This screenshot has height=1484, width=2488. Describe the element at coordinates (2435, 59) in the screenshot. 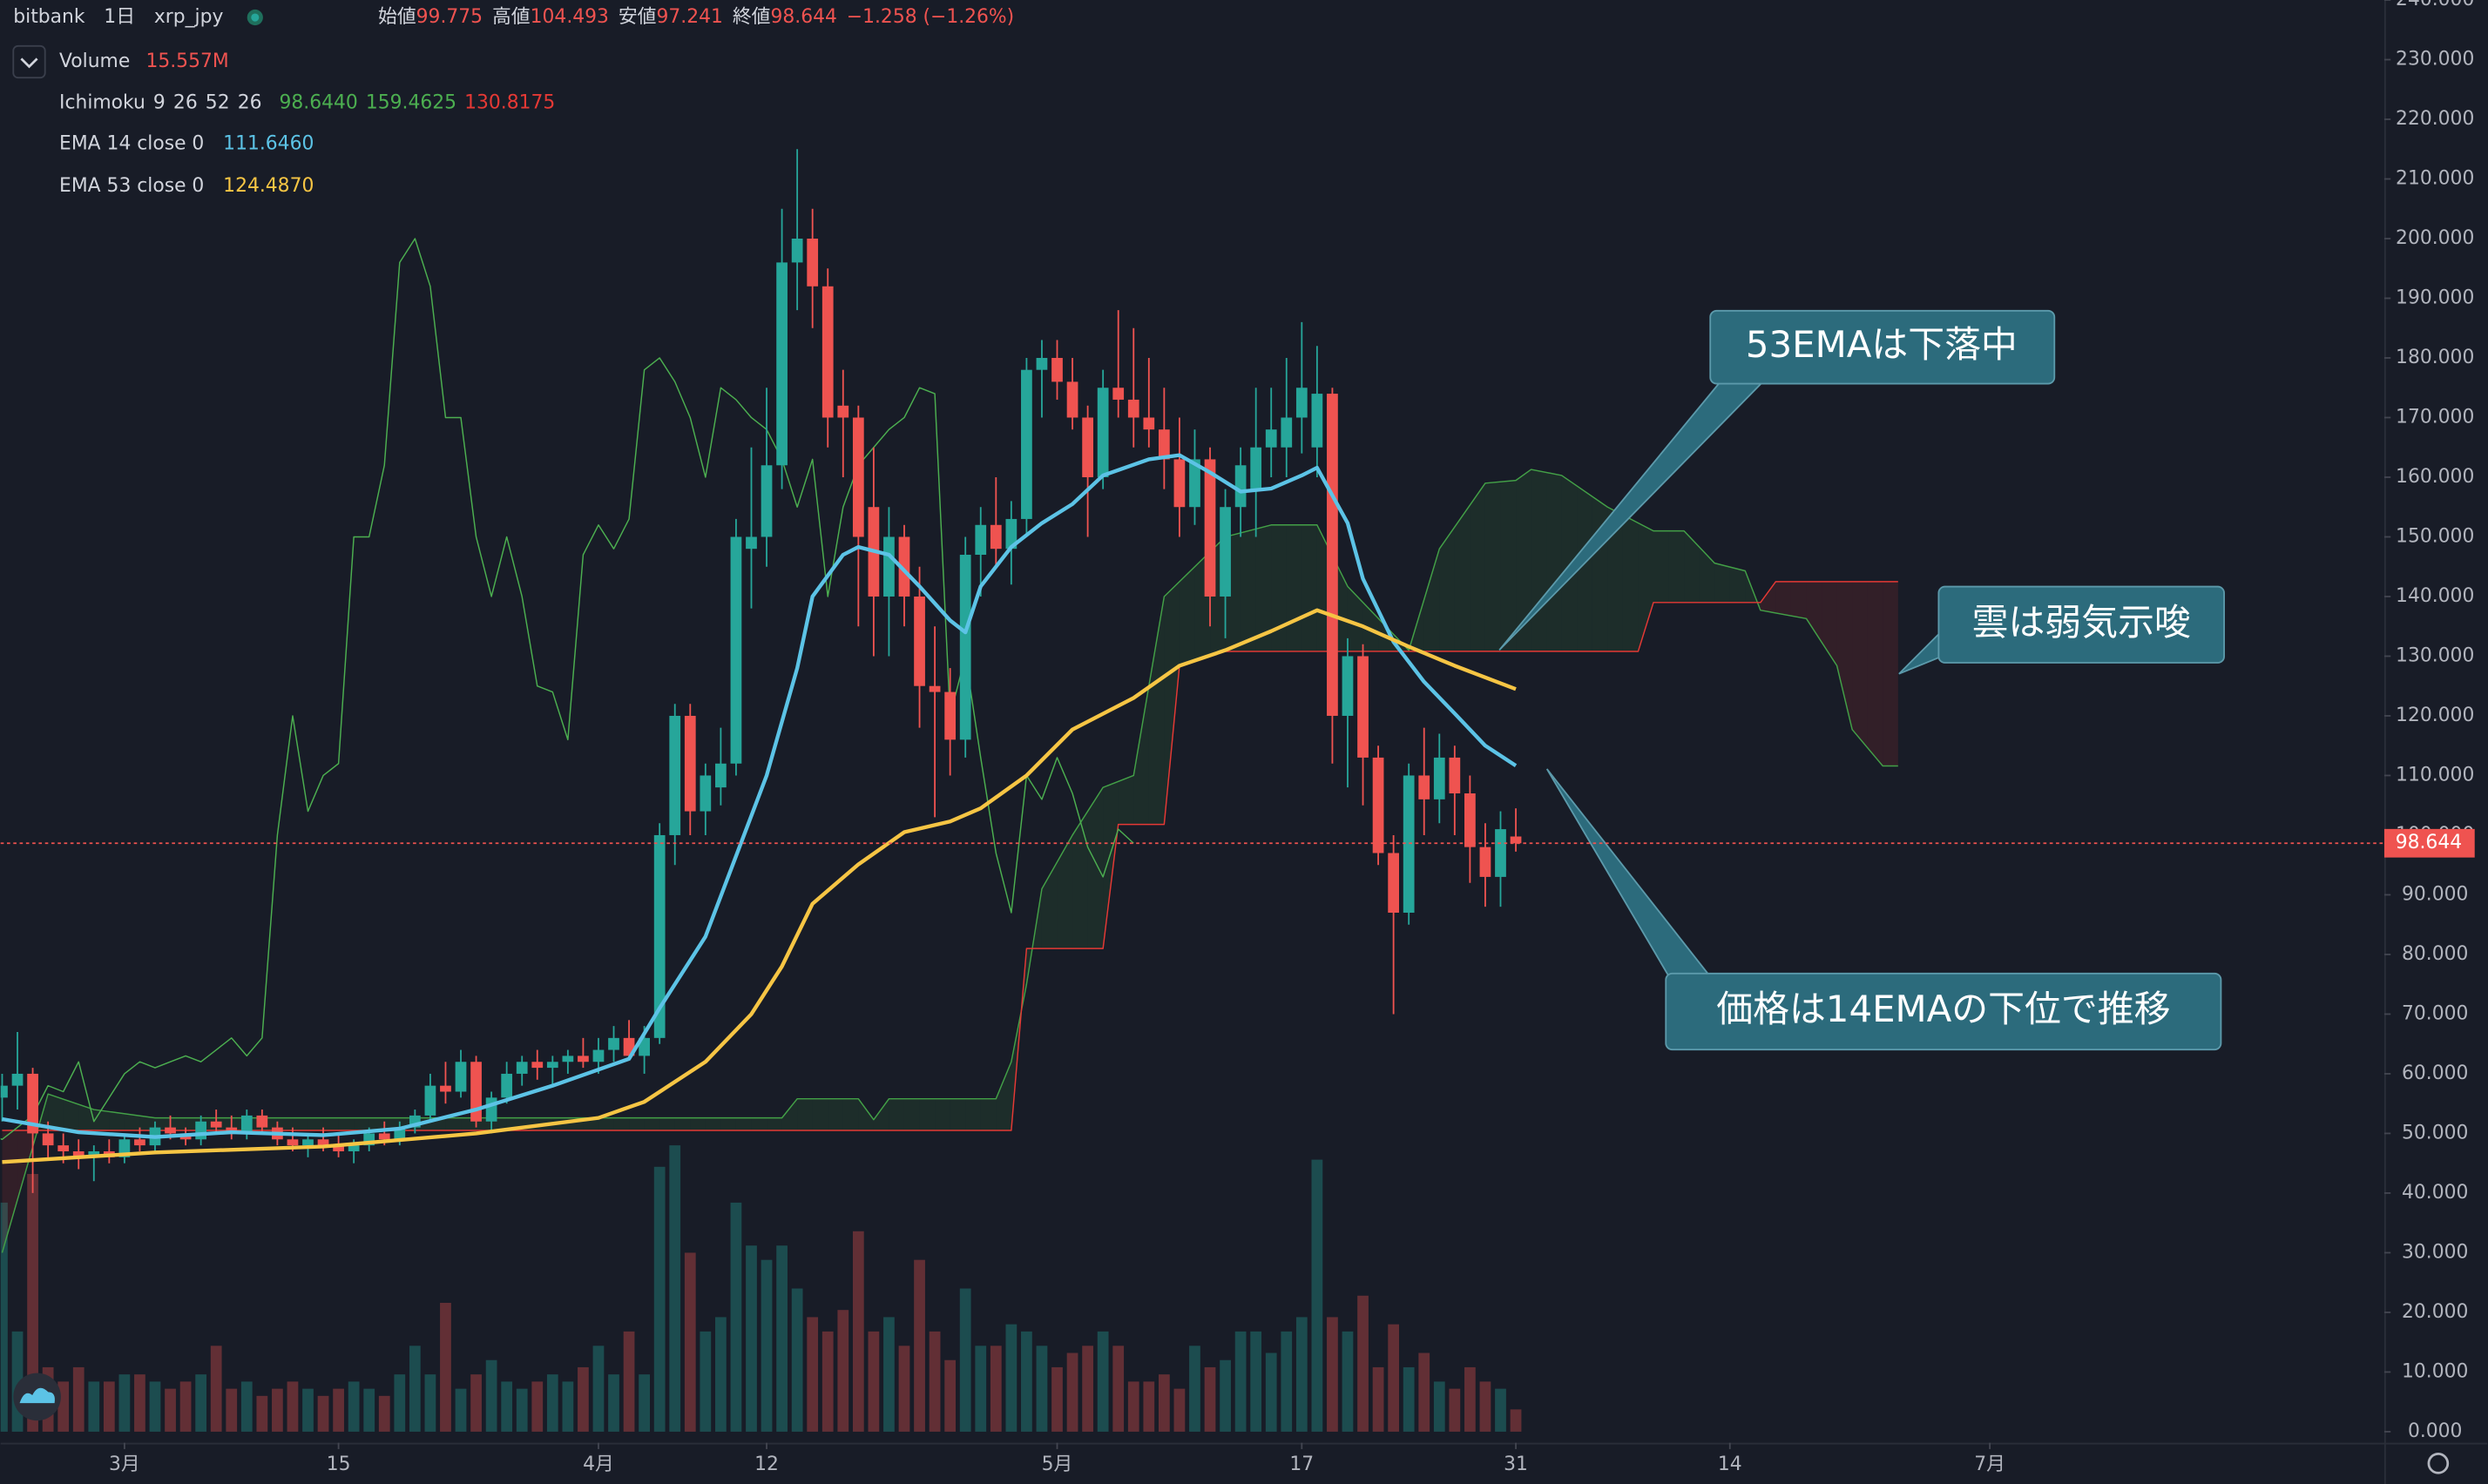

I see `y-tick-label: 230.000` at that location.